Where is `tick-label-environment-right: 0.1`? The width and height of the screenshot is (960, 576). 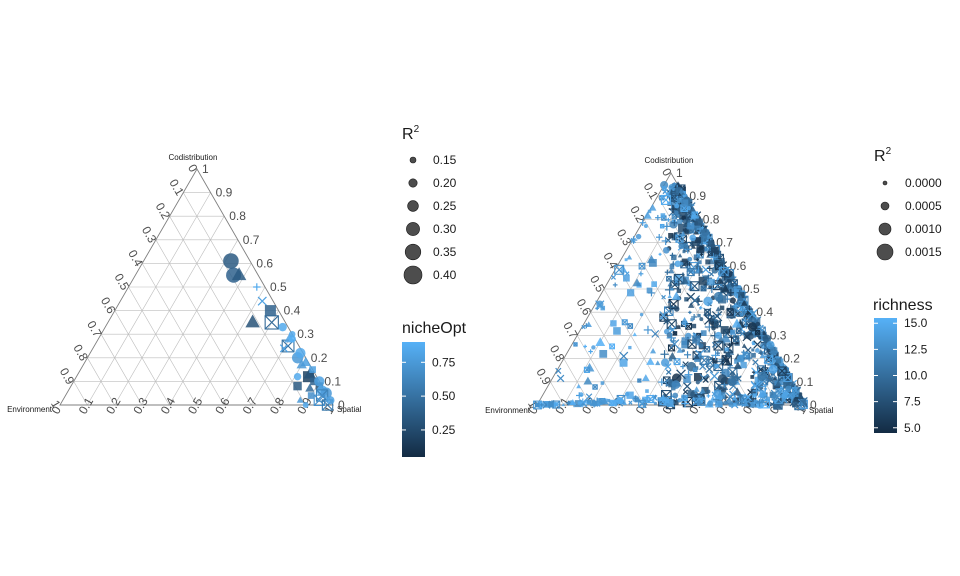
tick-label-environment-right: 0.1 is located at coordinates (651, 191).